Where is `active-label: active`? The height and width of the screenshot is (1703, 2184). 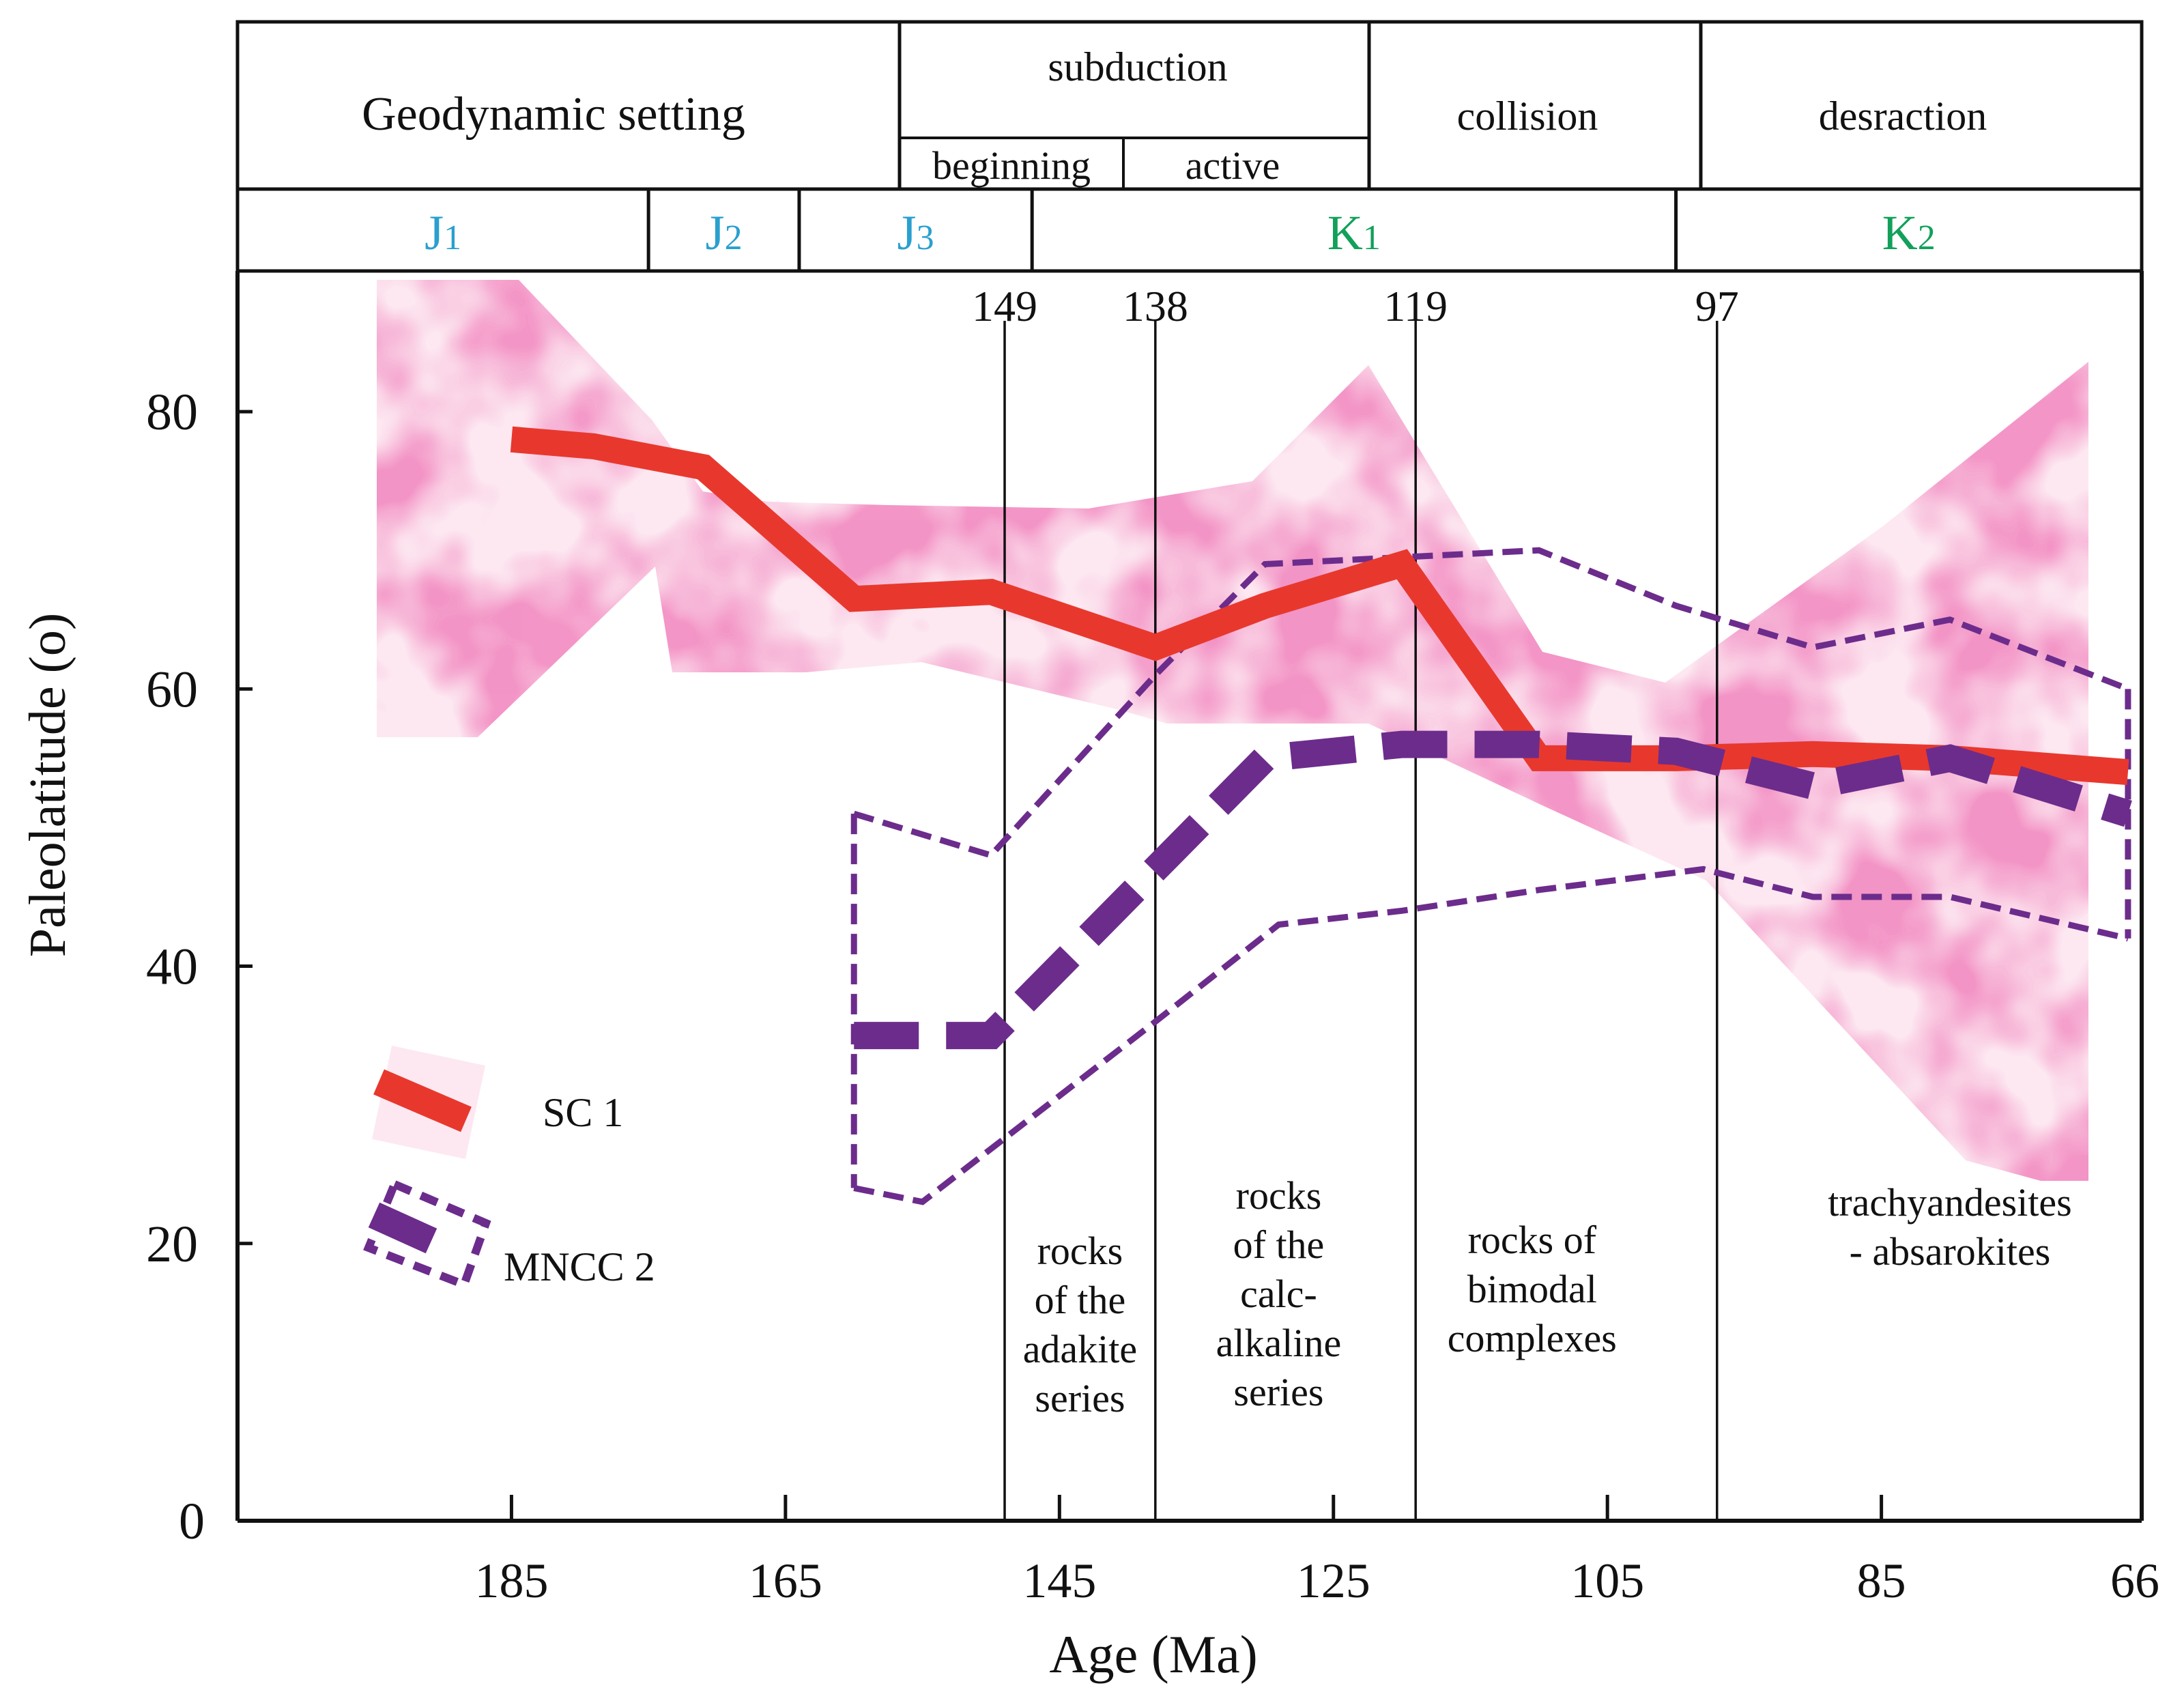 active-label: active is located at coordinates (1233, 165).